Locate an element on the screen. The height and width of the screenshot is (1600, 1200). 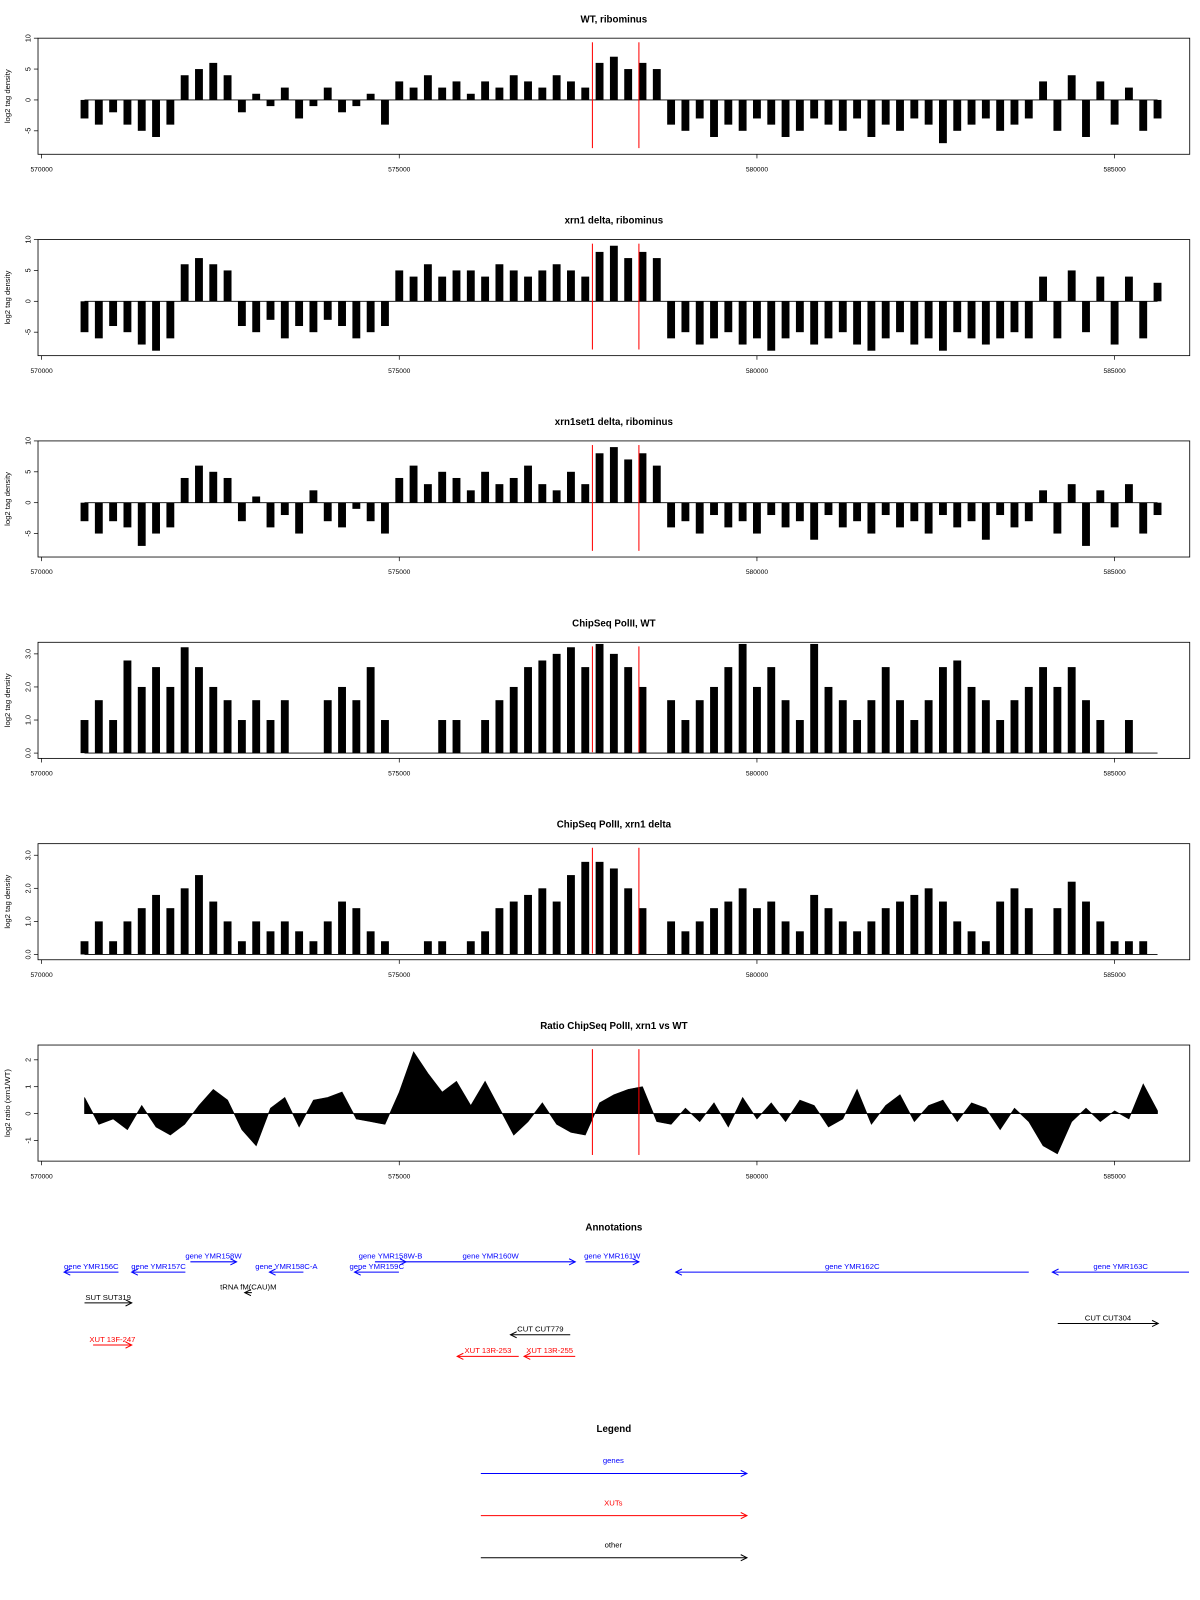
feature-label: XUT 13R-253 is located at coordinates (488, 1350).